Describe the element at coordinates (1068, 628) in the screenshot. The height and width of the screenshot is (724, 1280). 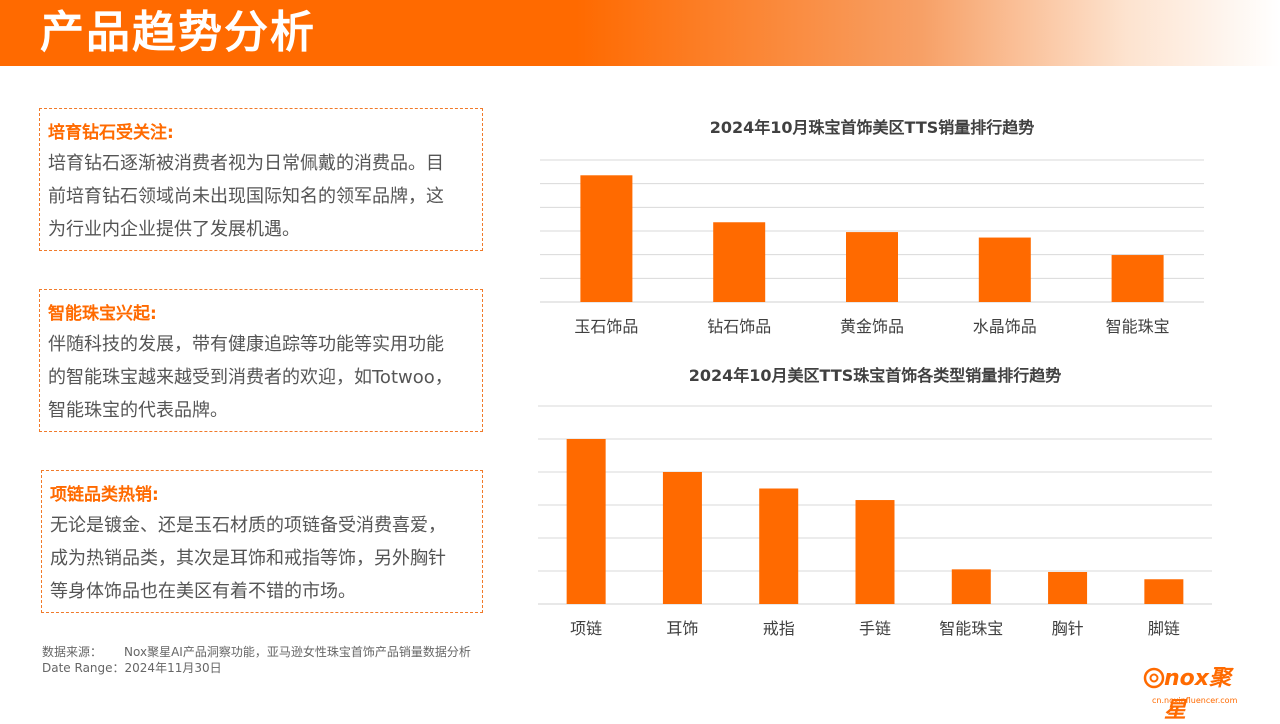
I see `x-tick-label: 胸针` at that location.